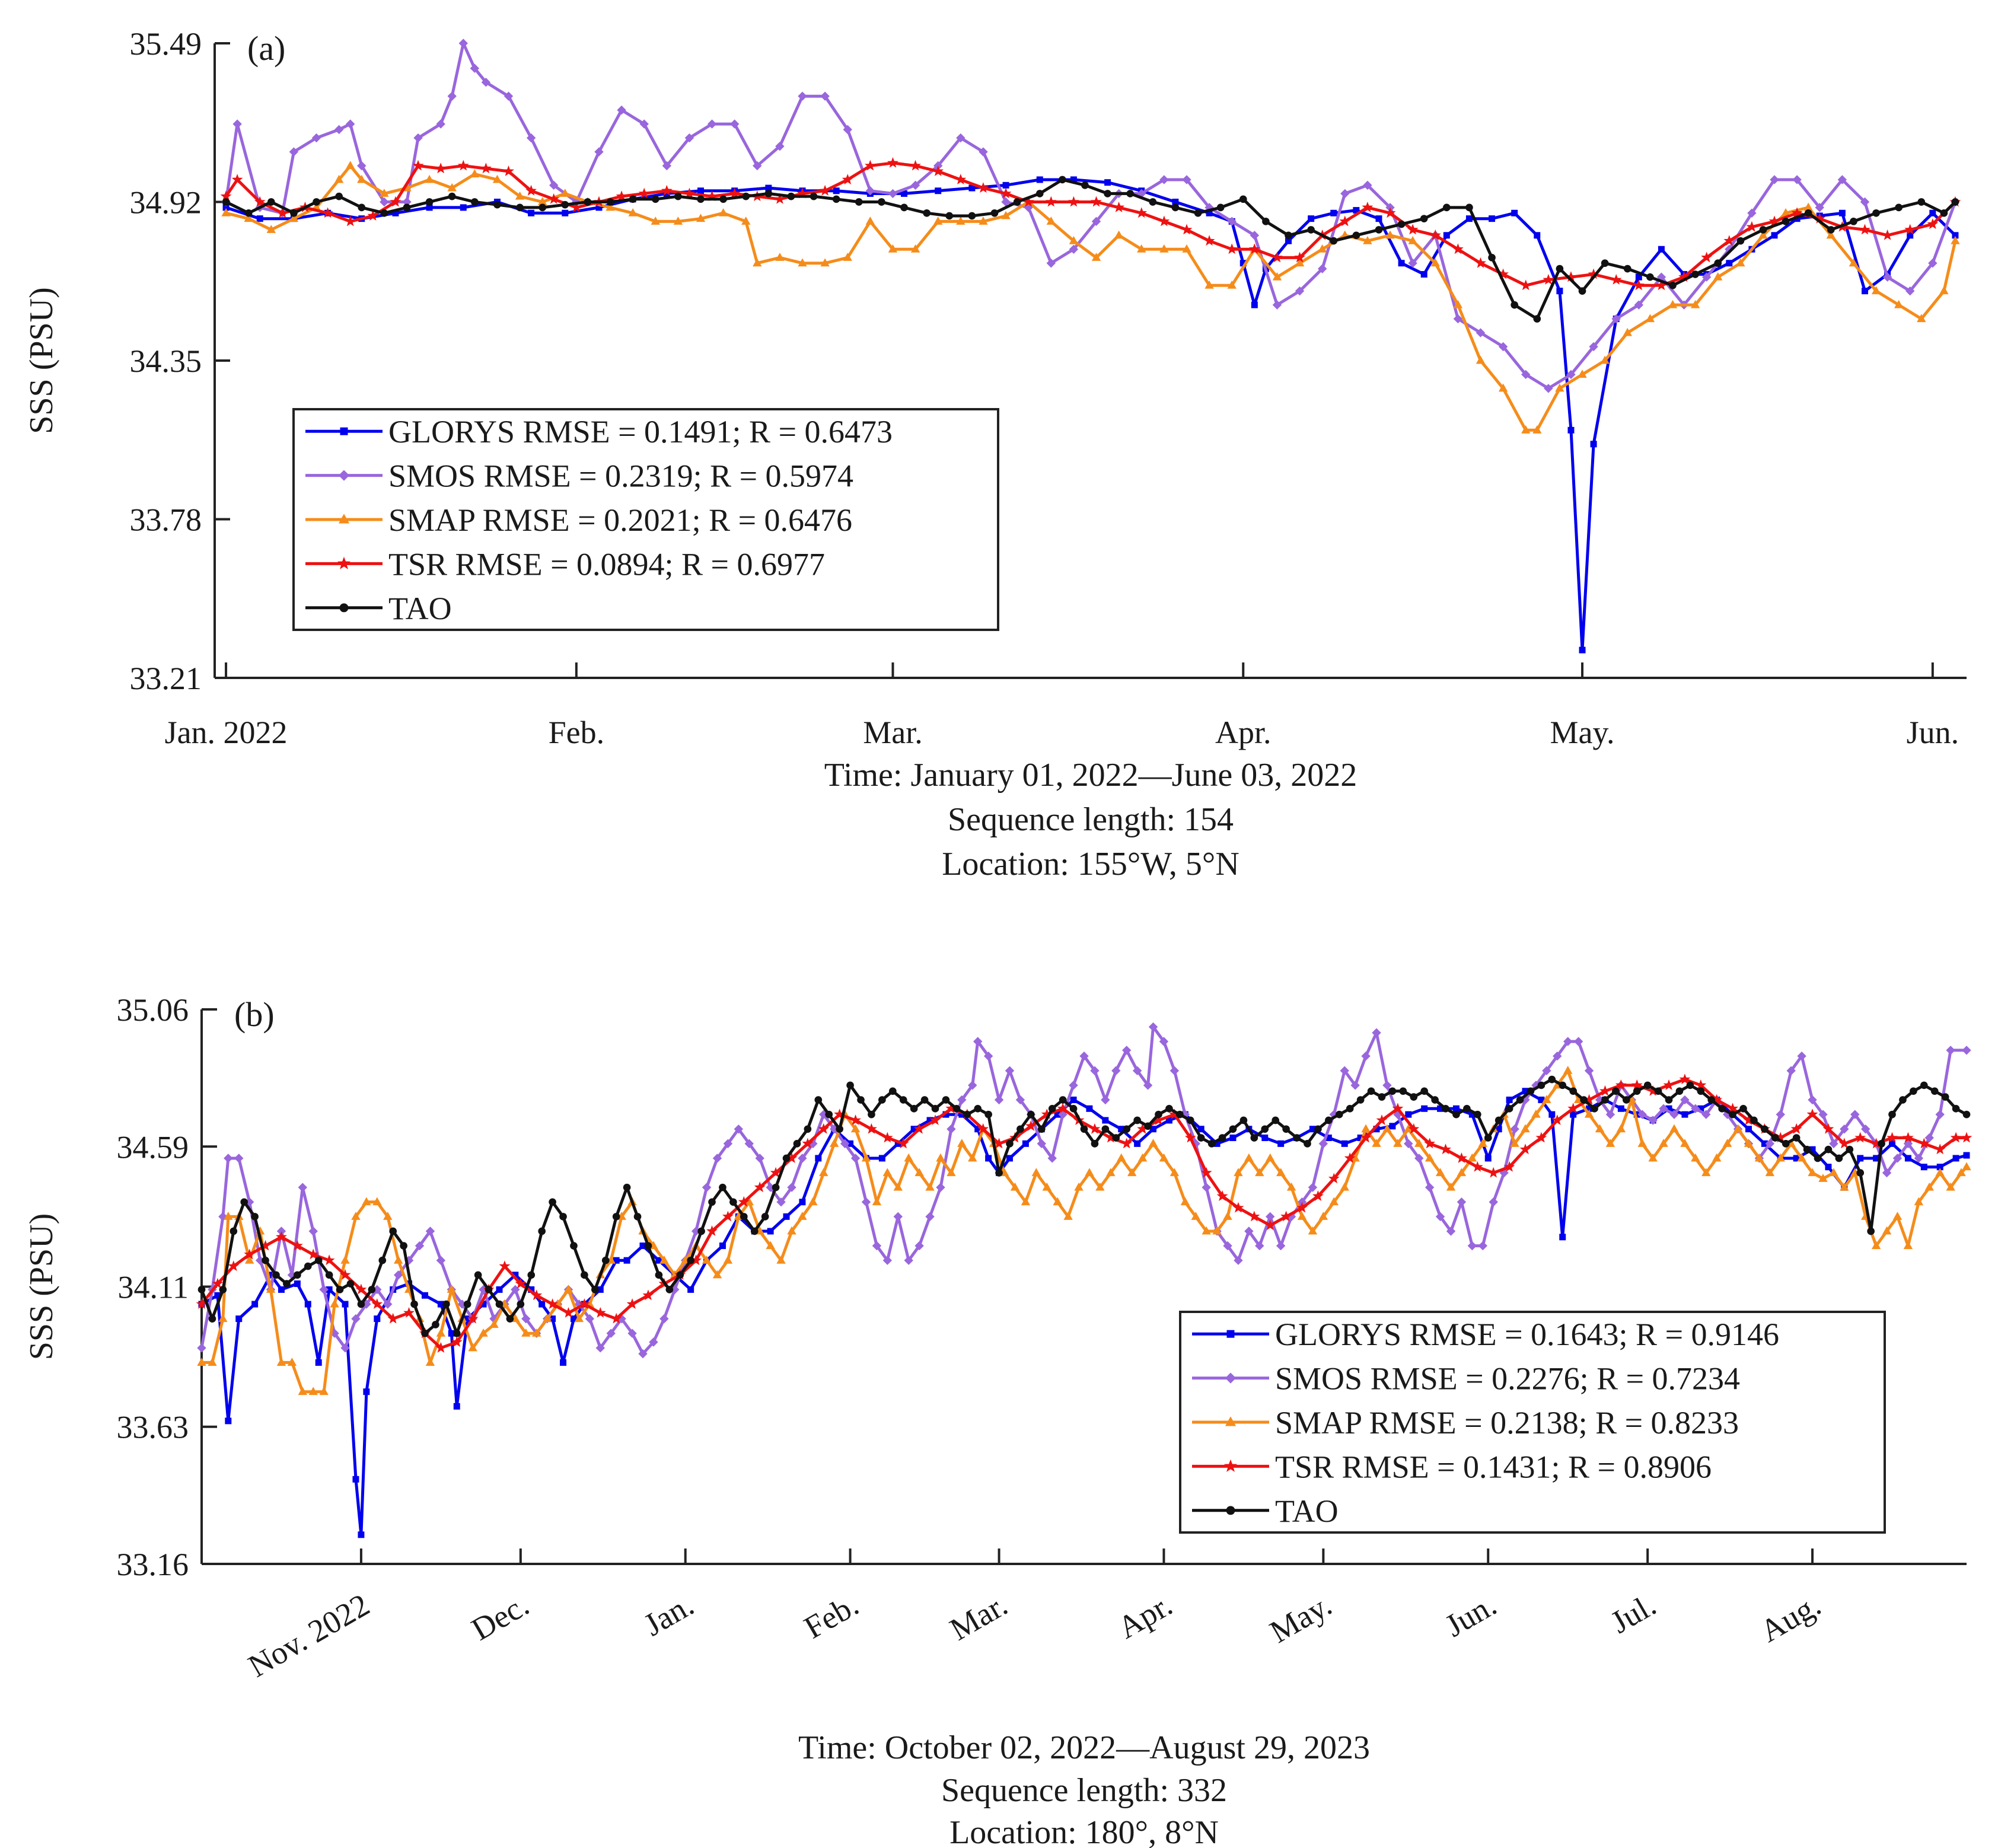 The width and height of the screenshot is (1998, 1848). What do you see at coordinates (1244, 732) in the screenshot?
I see `x-tick-label: Apr.` at bounding box center [1244, 732].